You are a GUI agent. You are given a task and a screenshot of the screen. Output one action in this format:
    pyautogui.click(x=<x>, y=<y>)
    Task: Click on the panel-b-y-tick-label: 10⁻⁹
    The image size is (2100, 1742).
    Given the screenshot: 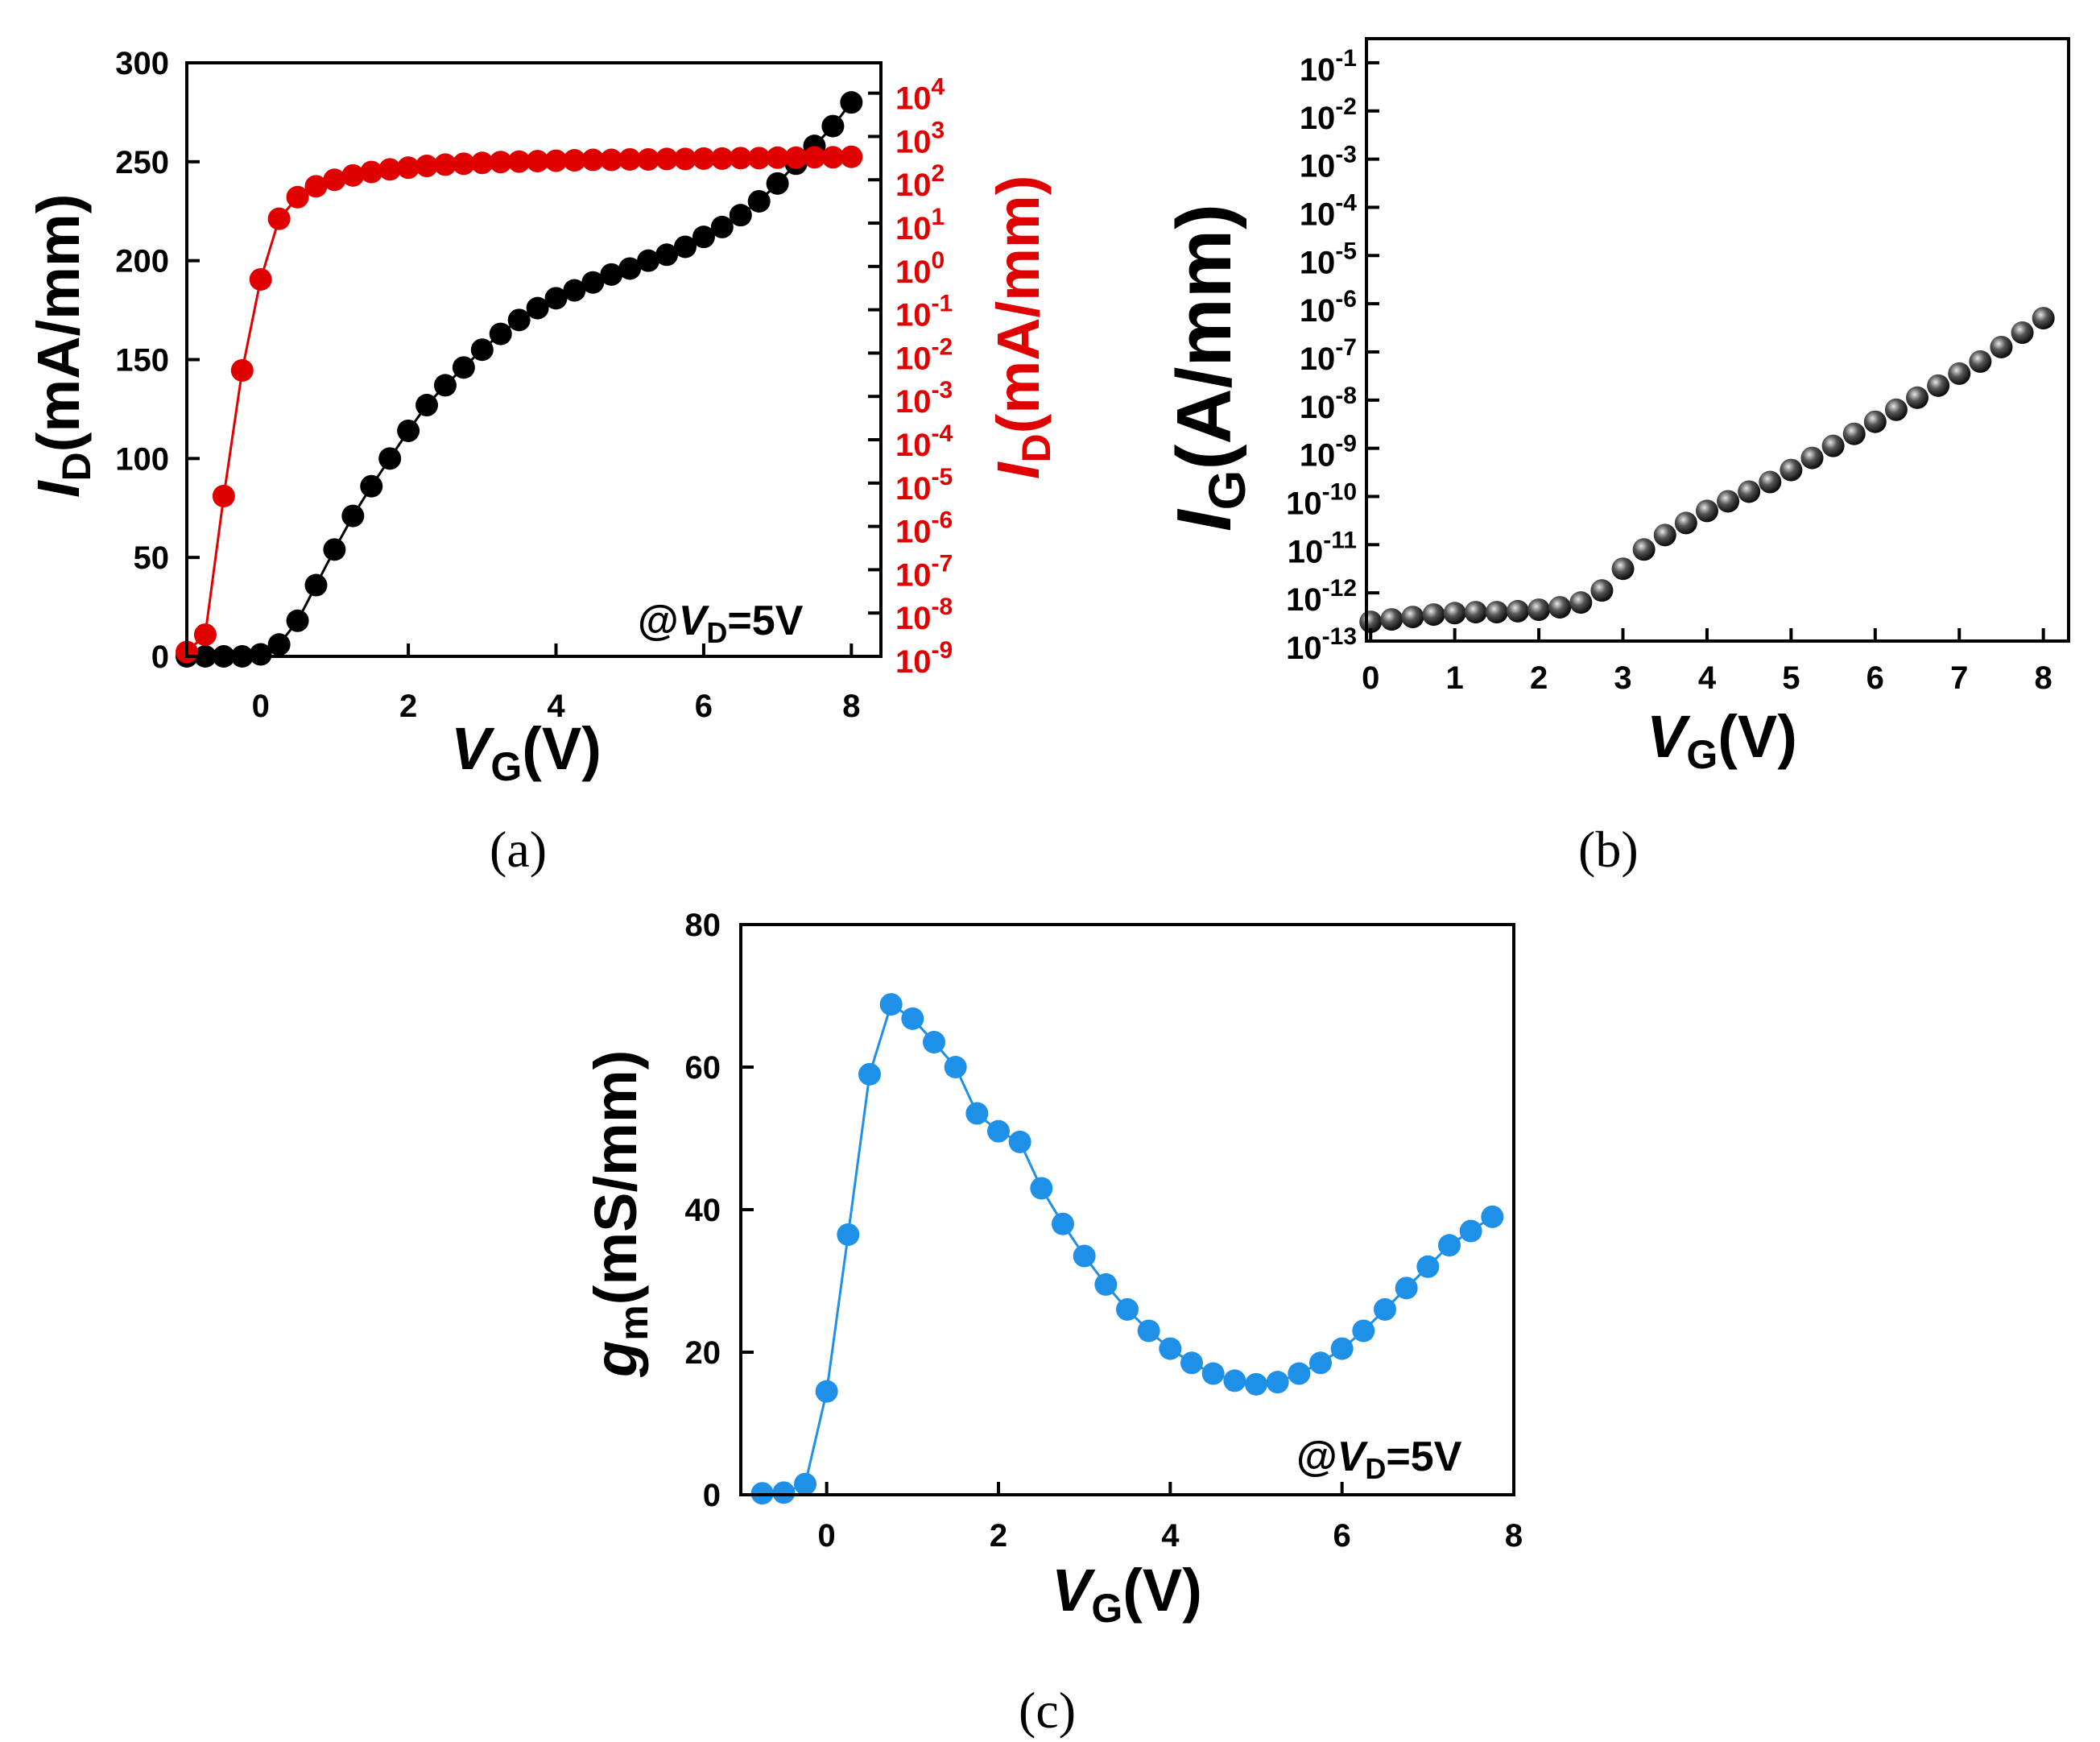 What is the action you would take?
    pyautogui.click(x=1328, y=452)
    